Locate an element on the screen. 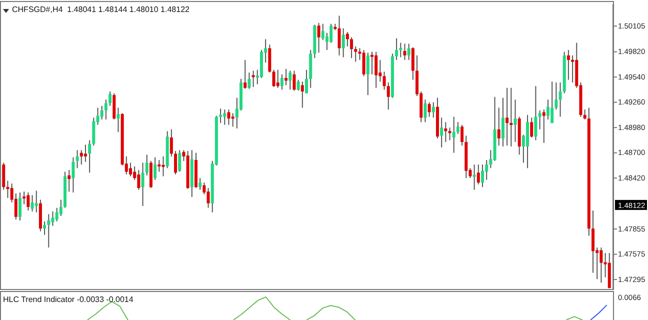 This screenshot has width=648, height=320. chart-title: CHFSGD#,H4 1.48041 1.48144 1.48010 1.48122 is located at coordinates (101, 9).